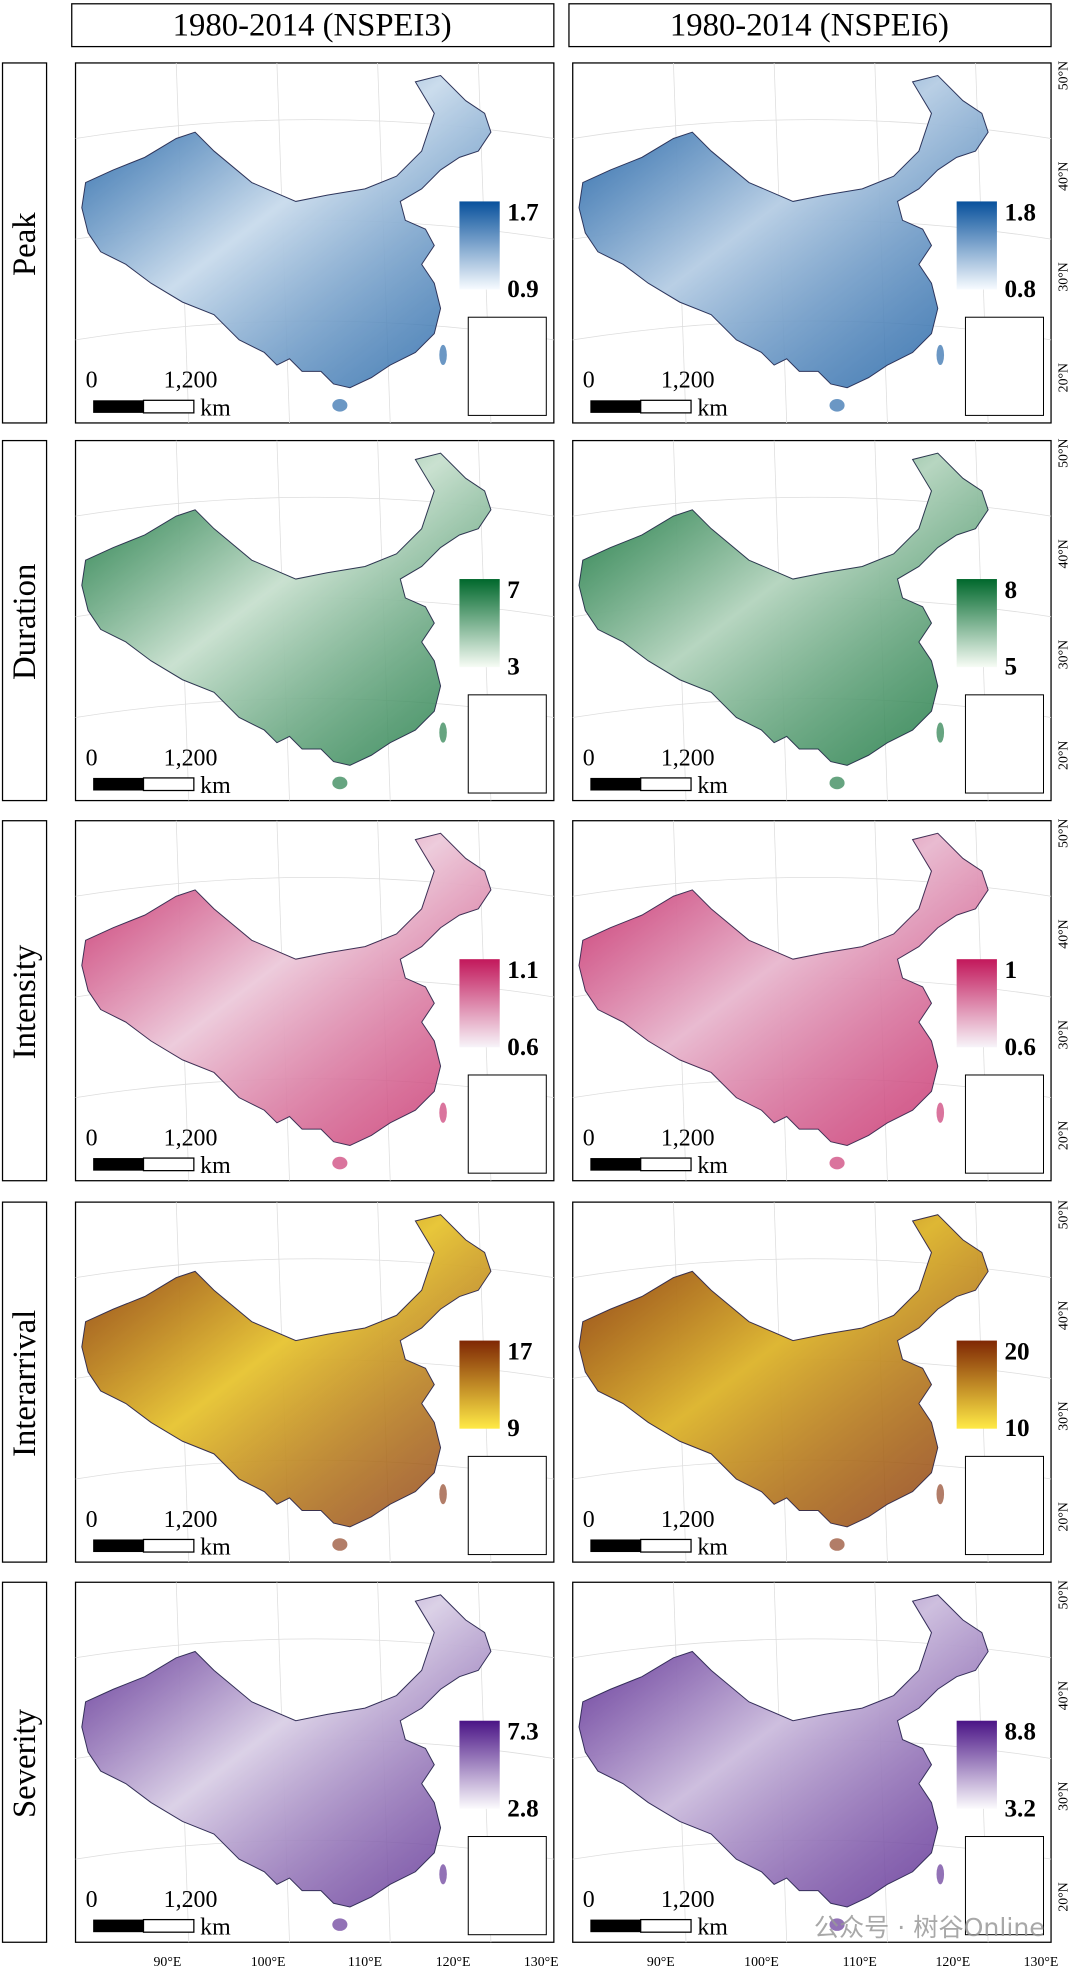  Describe the element at coordinates (513, 590) in the screenshot. I see `legend-max: 7` at that location.